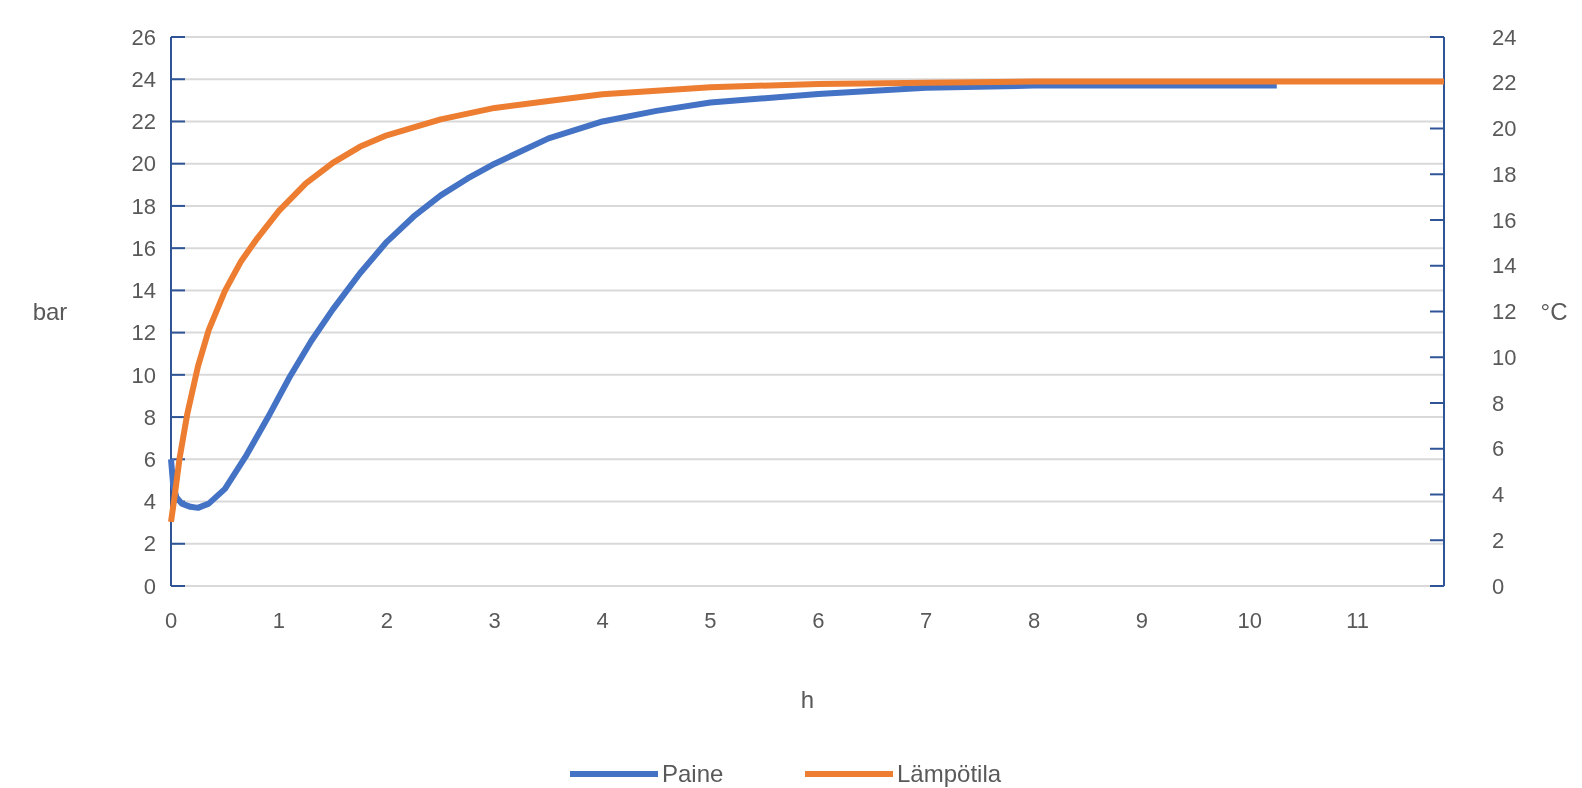  Describe the element at coordinates (143, 333) in the screenshot. I see `y-tick-label: 12` at that location.